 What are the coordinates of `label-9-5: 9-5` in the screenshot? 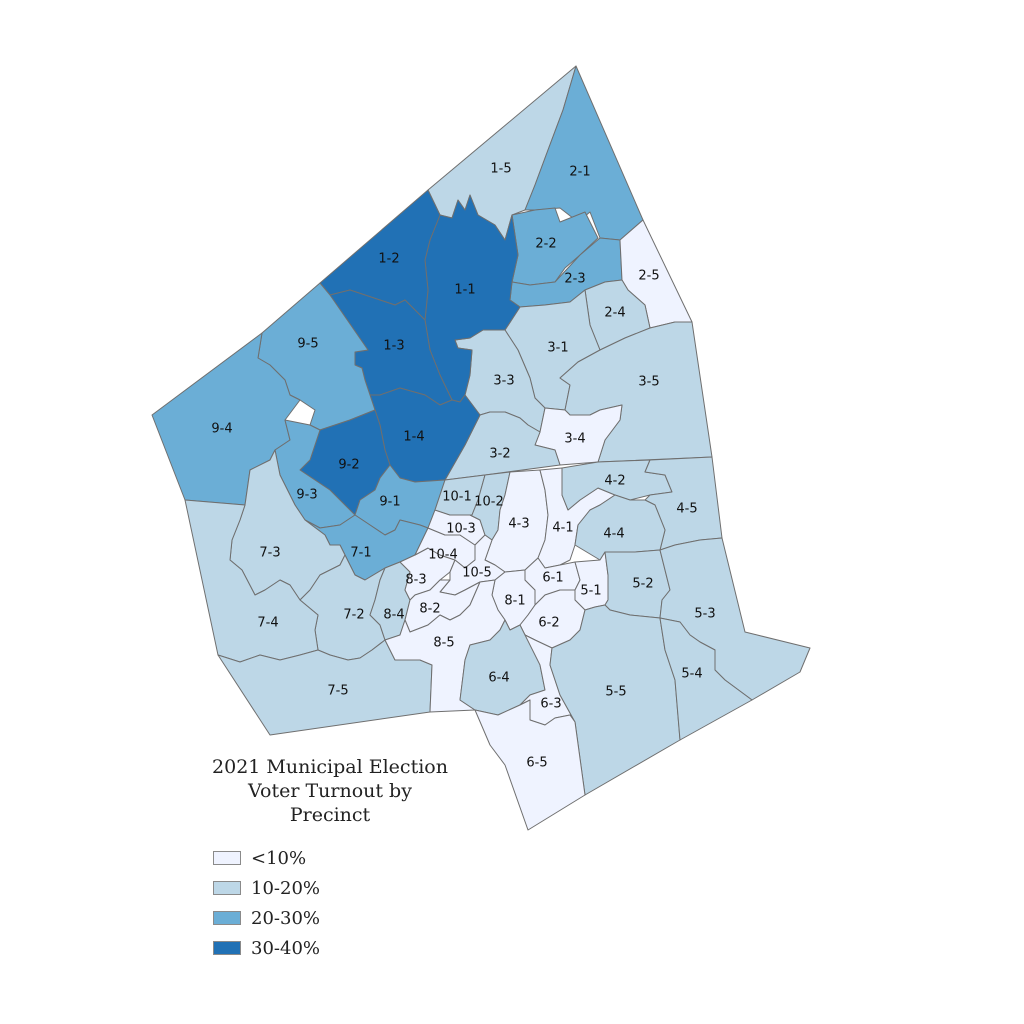 It's located at (307, 344).